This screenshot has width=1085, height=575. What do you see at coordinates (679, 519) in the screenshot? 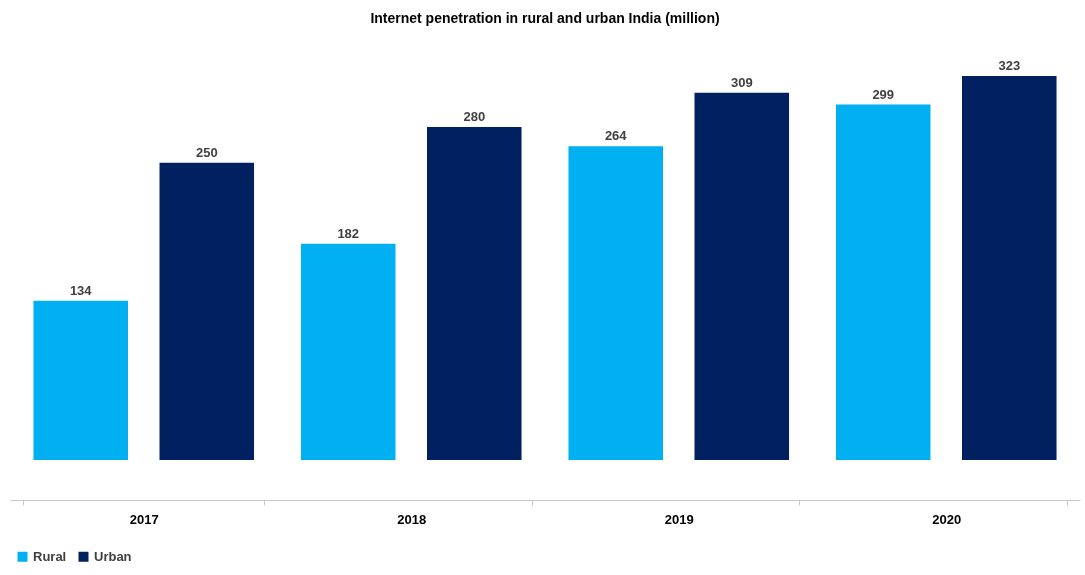
I see `x-tick-label: 2019` at bounding box center [679, 519].